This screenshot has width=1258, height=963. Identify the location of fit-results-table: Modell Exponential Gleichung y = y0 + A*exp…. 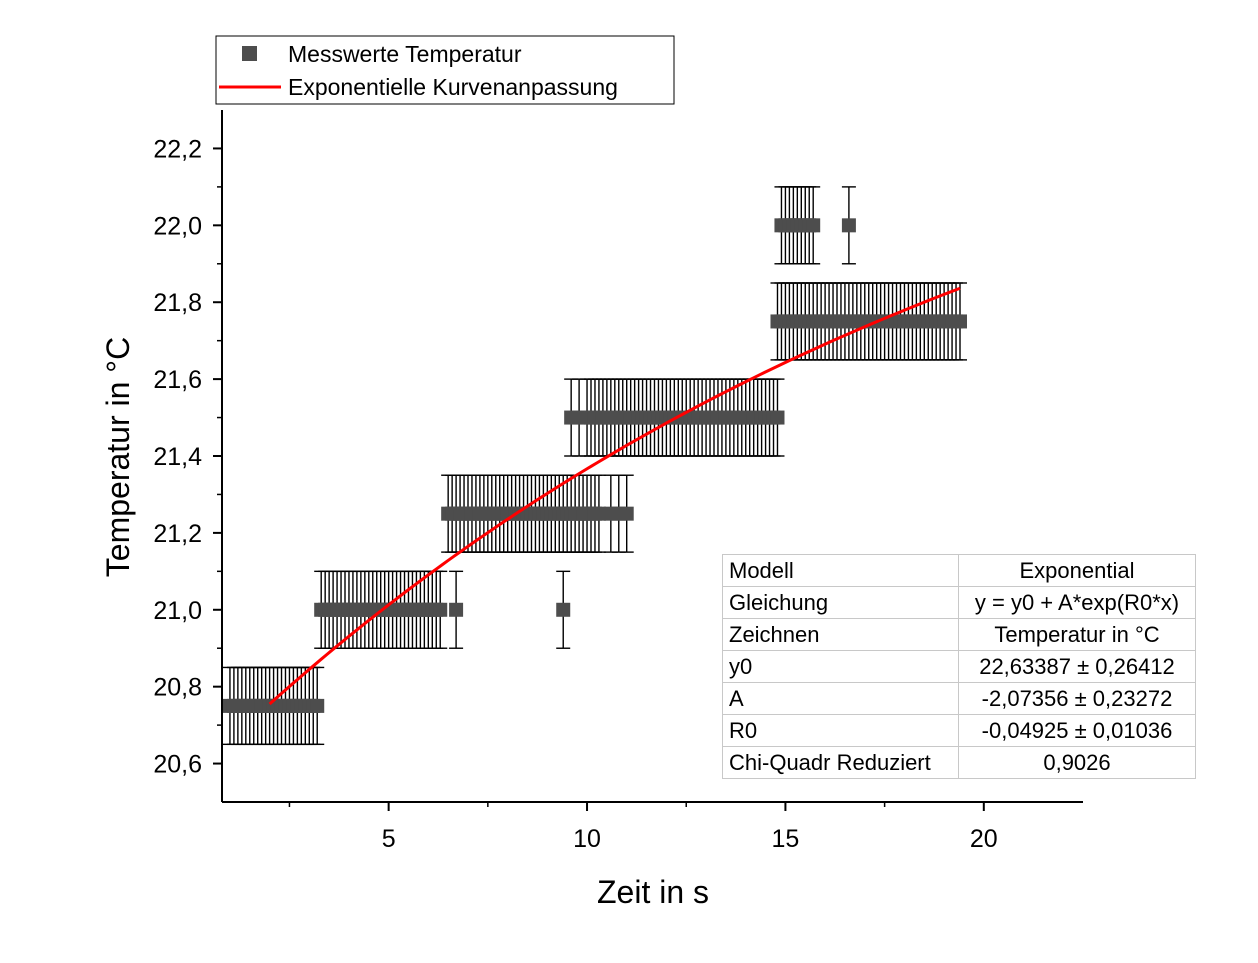
(959, 666).